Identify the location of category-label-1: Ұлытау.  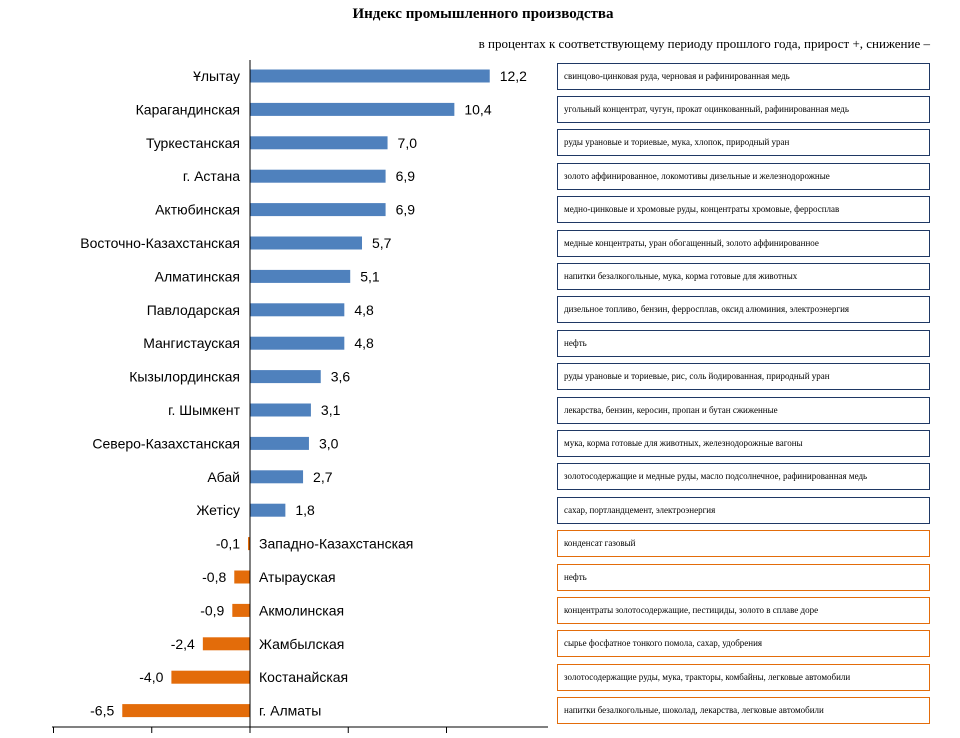
(216, 76).